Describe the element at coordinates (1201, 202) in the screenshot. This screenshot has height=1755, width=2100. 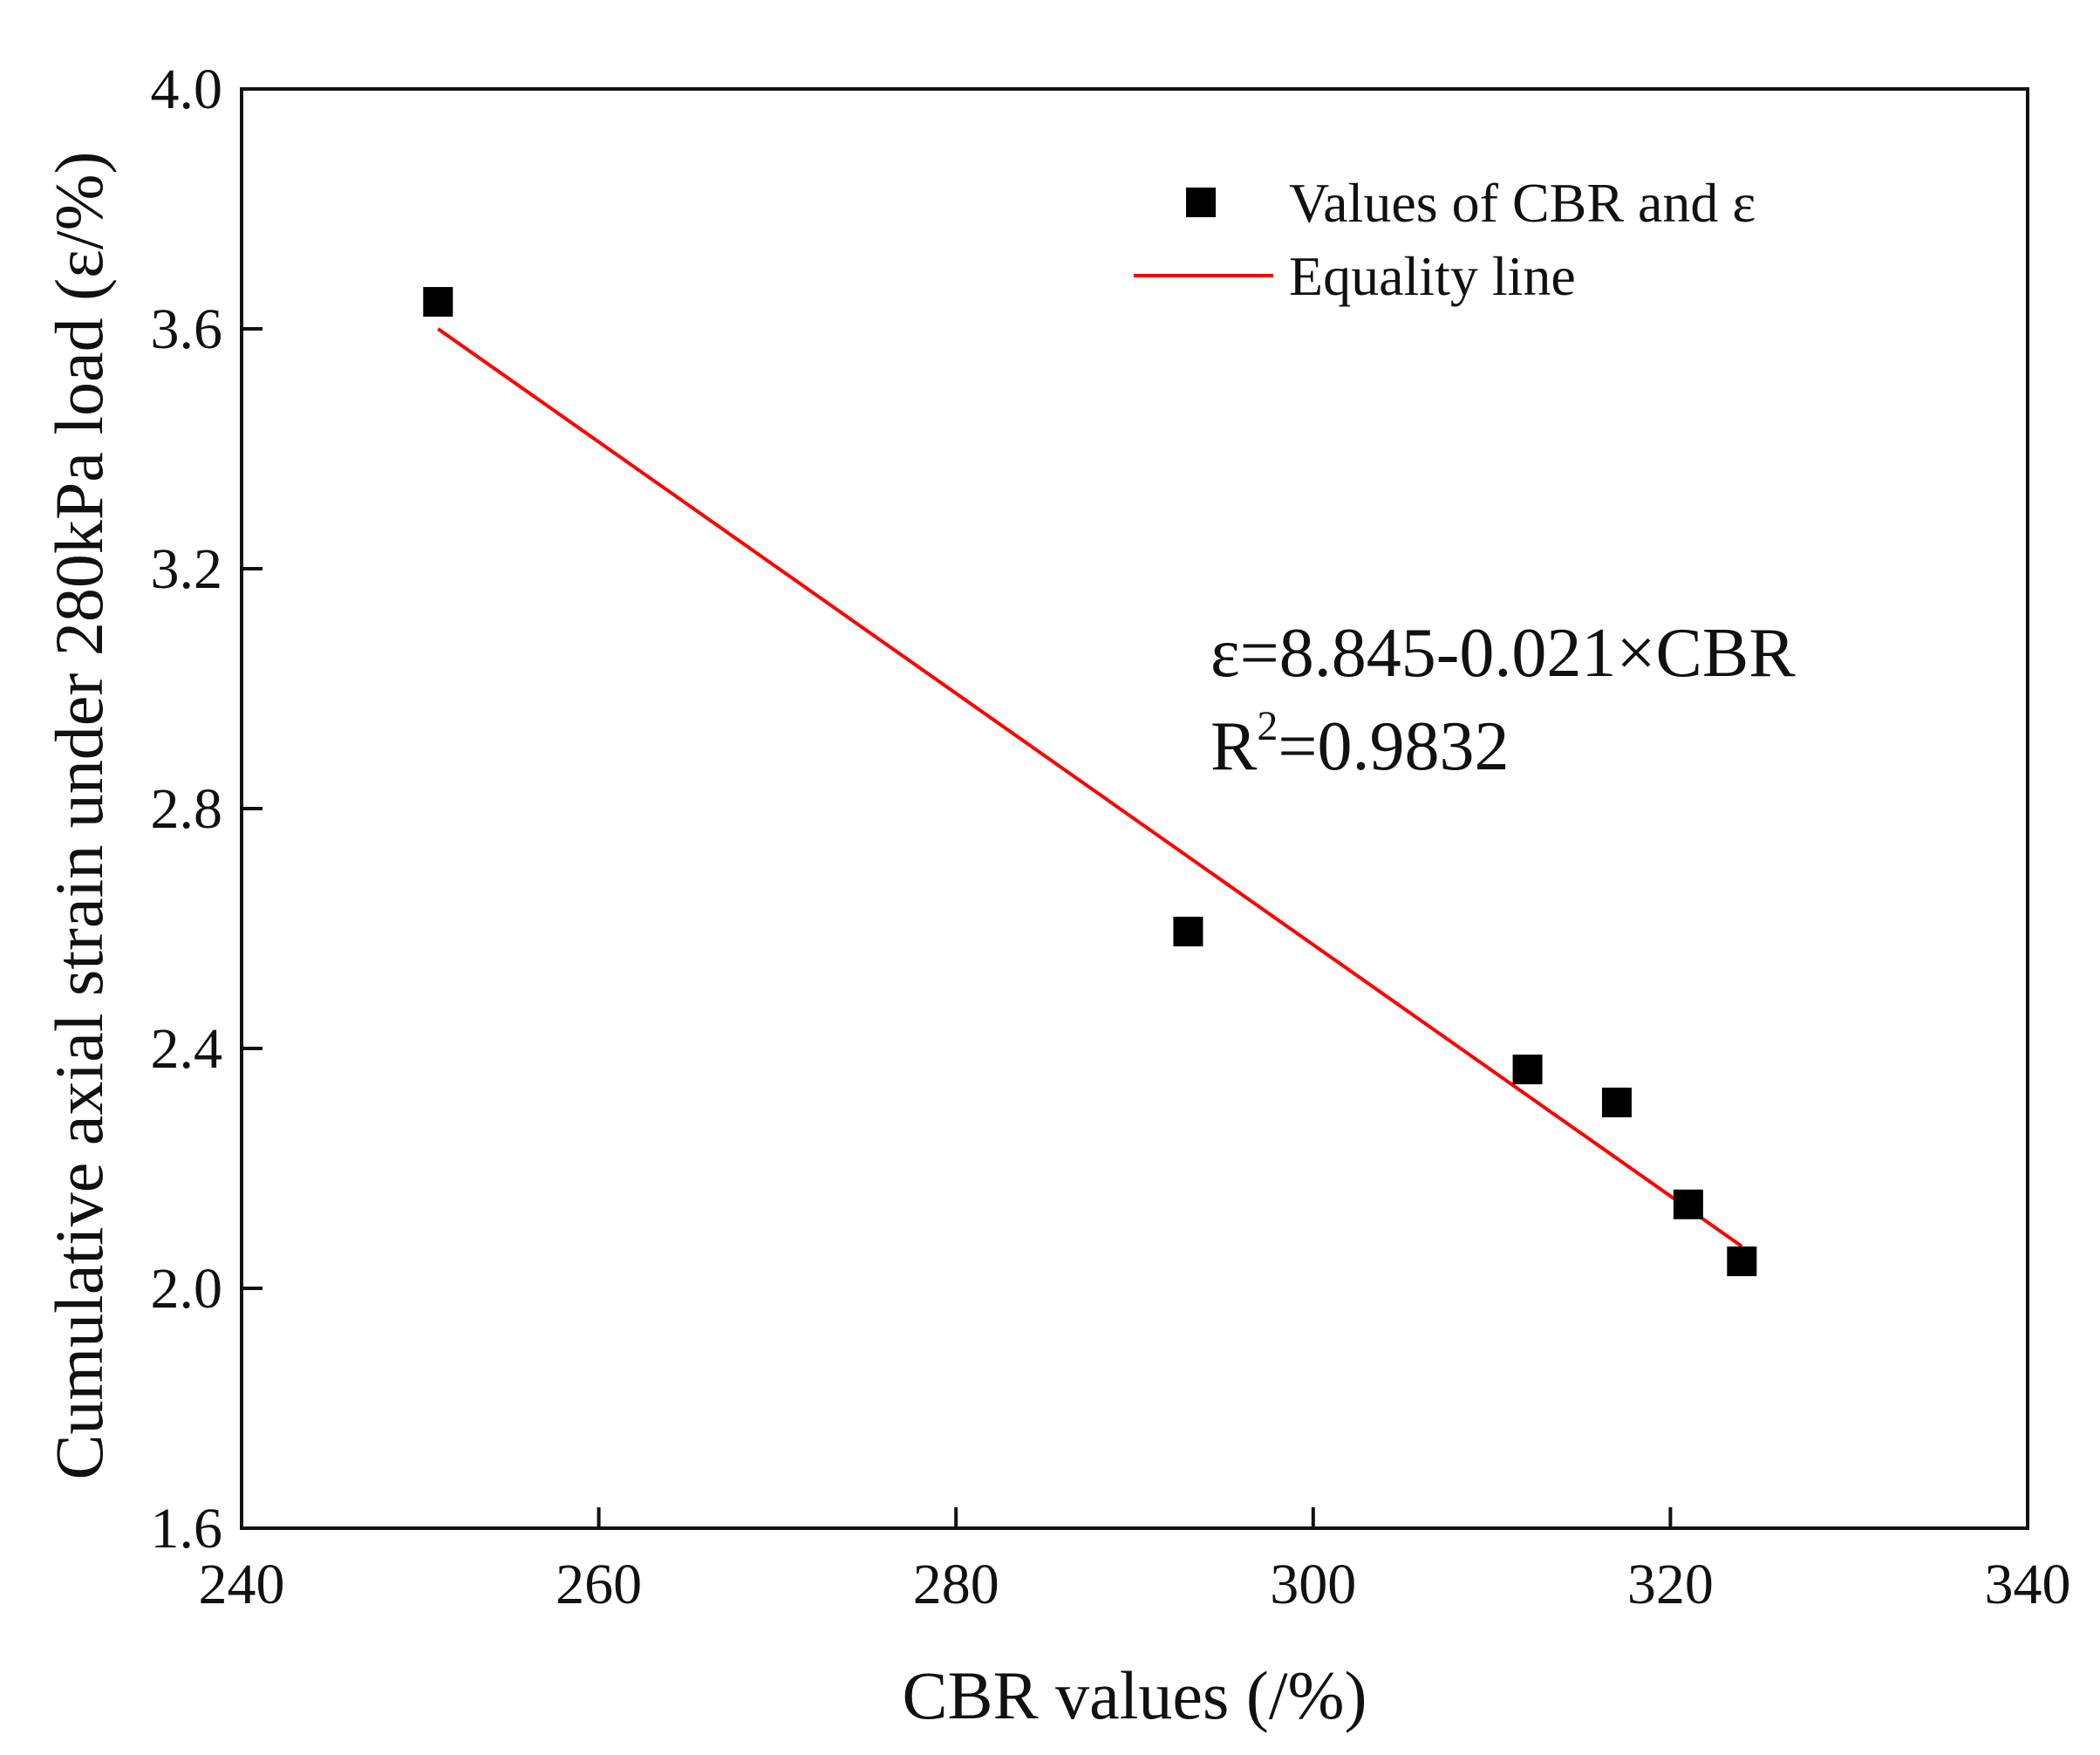
I see `legend-square-marker-icon` at that location.